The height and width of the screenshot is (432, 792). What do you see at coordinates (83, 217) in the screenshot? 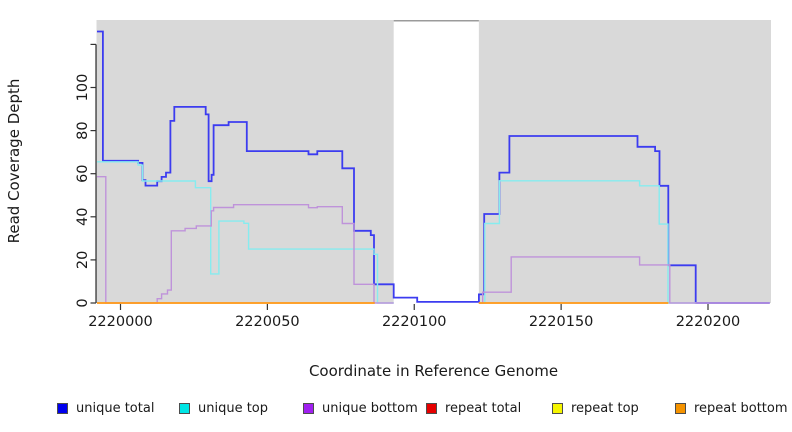
I see `y-tick-label: 40` at bounding box center [83, 217].